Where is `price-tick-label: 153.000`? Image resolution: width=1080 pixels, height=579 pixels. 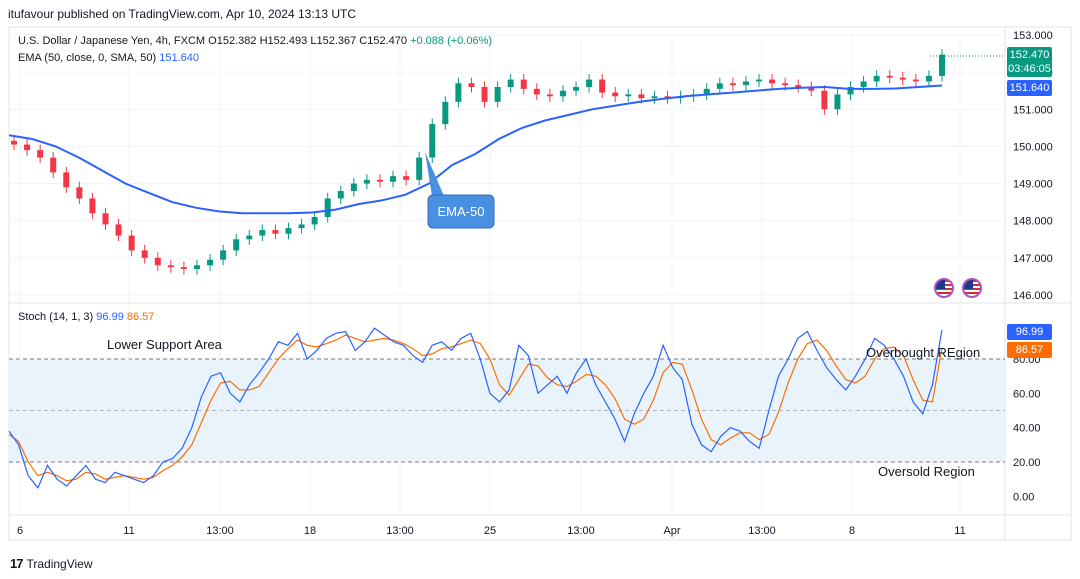
price-tick-label: 153.000 is located at coordinates (1033, 36).